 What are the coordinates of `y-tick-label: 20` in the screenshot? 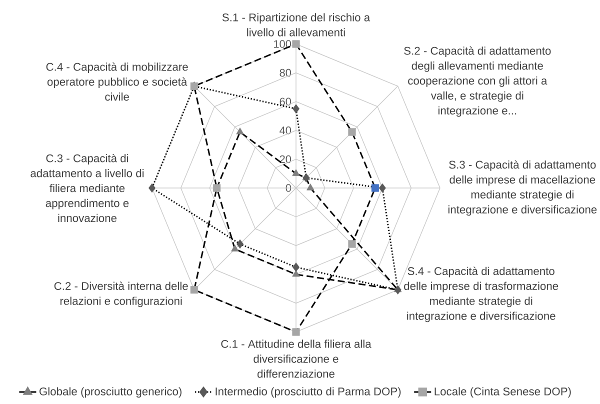 It's located at (286, 159).